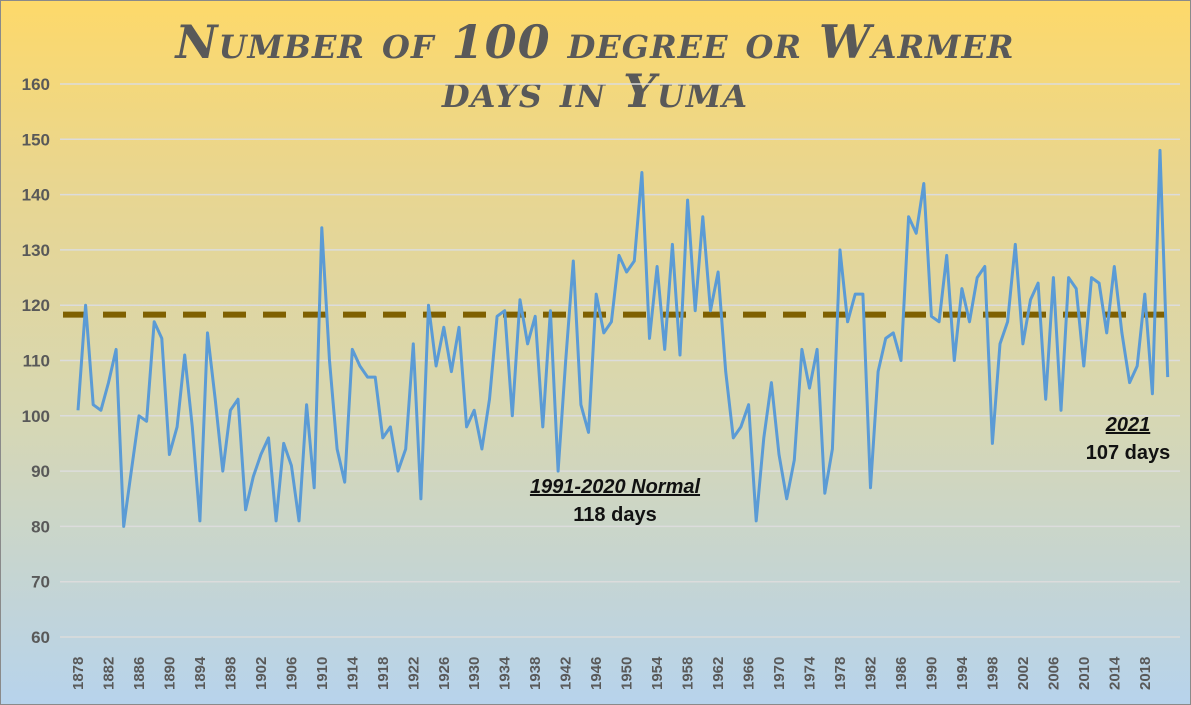 The height and width of the screenshot is (705, 1191). I want to click on x-tick-label: 1938, so click(535, 673).